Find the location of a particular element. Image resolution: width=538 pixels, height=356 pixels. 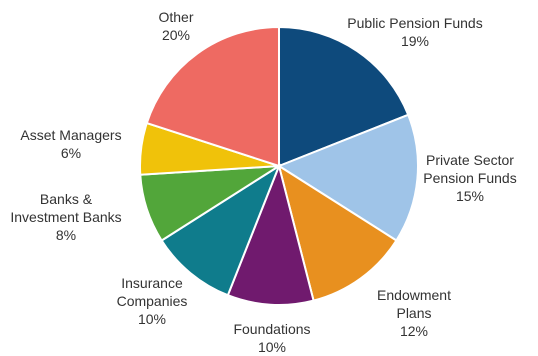

pie-category-label: Asset Managers is located at coordinates (70, 135).